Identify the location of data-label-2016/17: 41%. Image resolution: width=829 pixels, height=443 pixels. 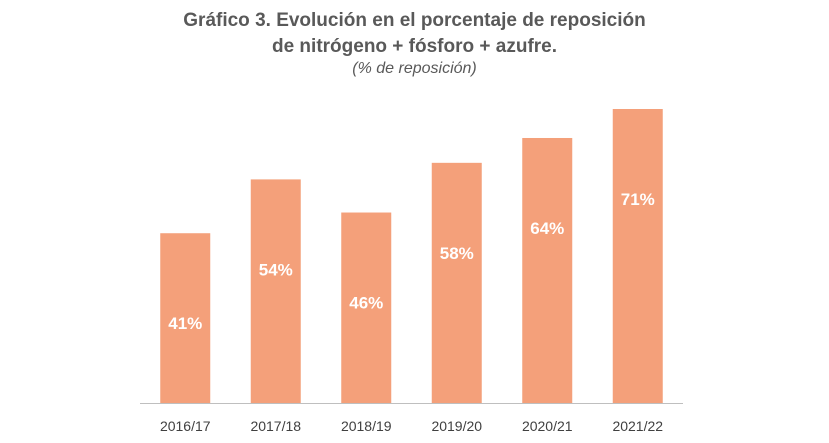
(185, 323).